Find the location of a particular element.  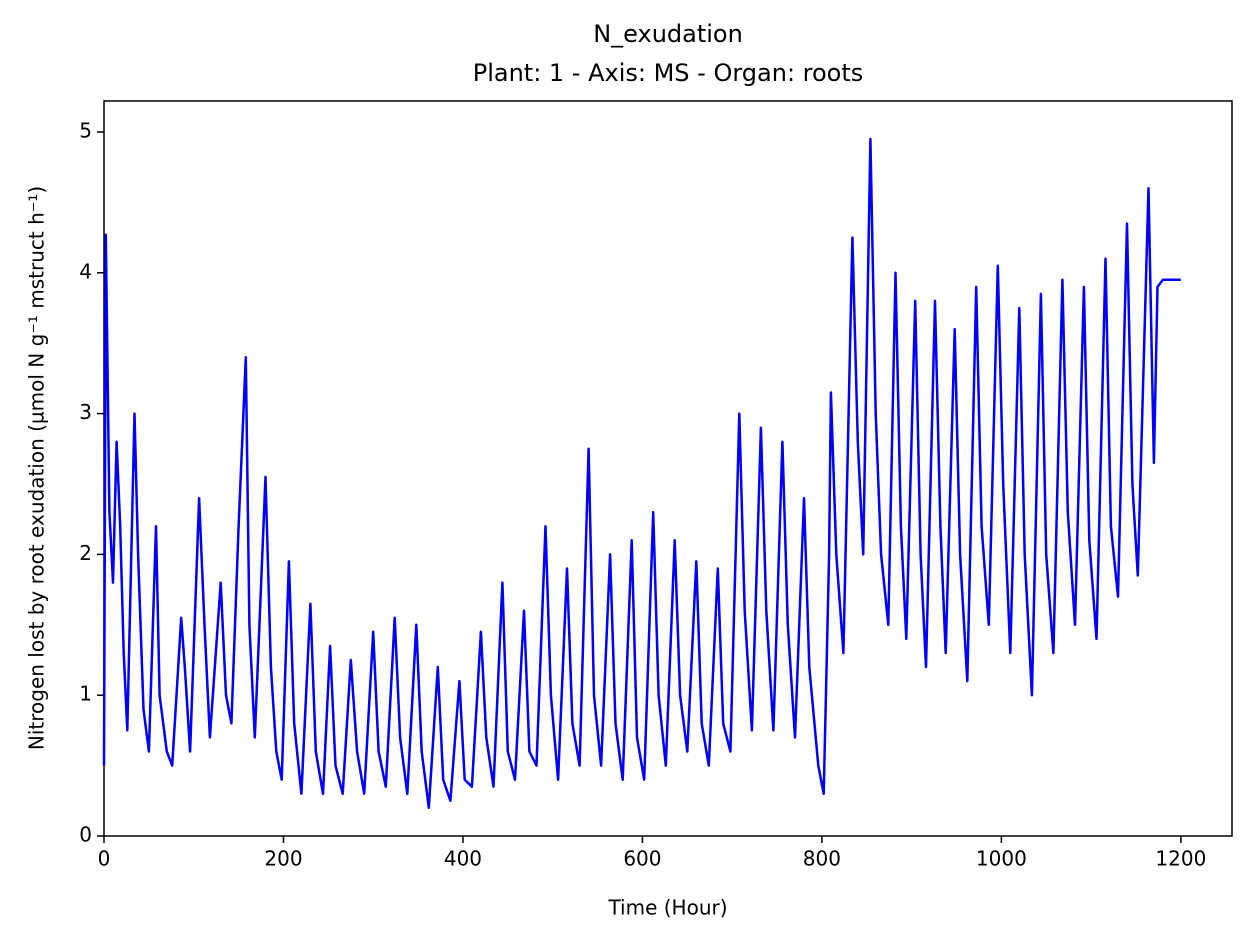

x-tick-label: 0 is located at coordinates (104, 859).